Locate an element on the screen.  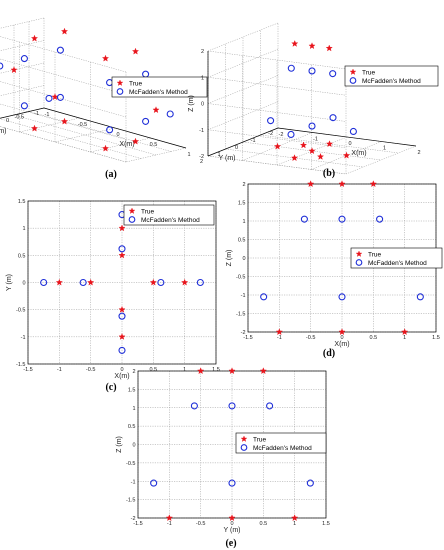
y-tick-label: -2 is located at coordinates (243, 333).